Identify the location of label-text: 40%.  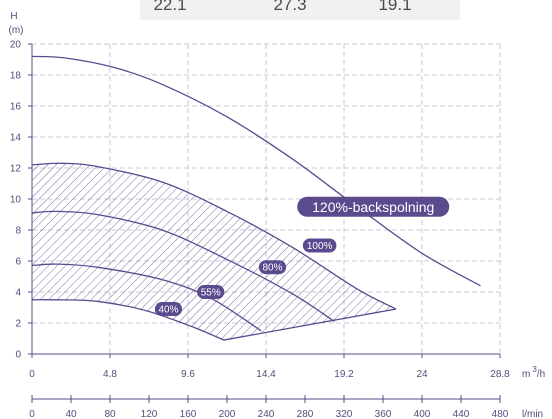
(168, 310).